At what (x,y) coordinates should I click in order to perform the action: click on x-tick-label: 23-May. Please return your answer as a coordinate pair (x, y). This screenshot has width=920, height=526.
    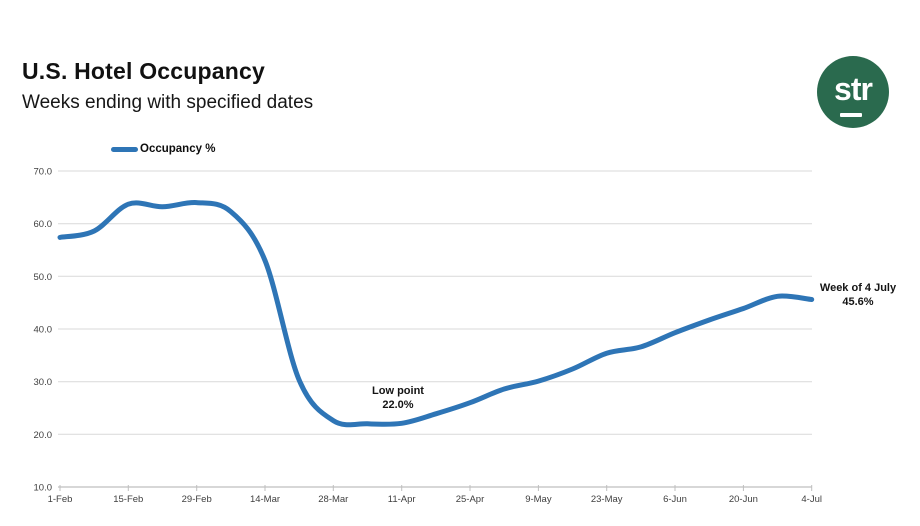
    Looking at the image, I should click on (607, 499).